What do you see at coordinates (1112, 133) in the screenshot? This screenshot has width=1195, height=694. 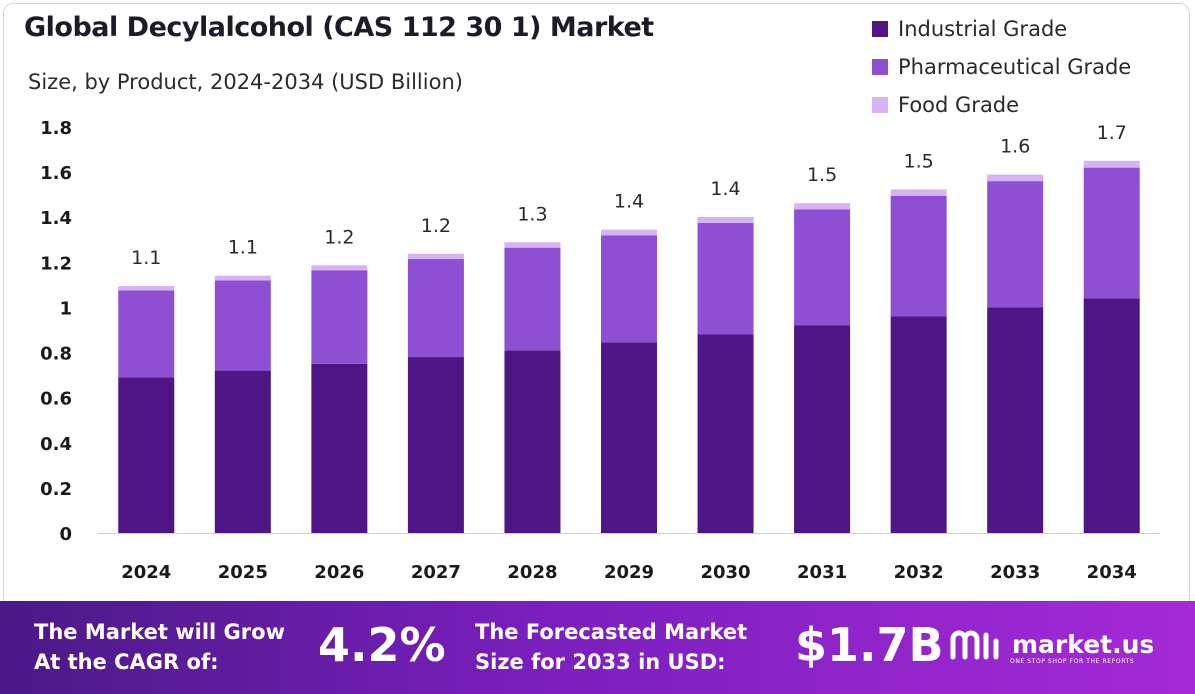 I see `bar-total-label: 1.7` at bounding box center [1112, 133].